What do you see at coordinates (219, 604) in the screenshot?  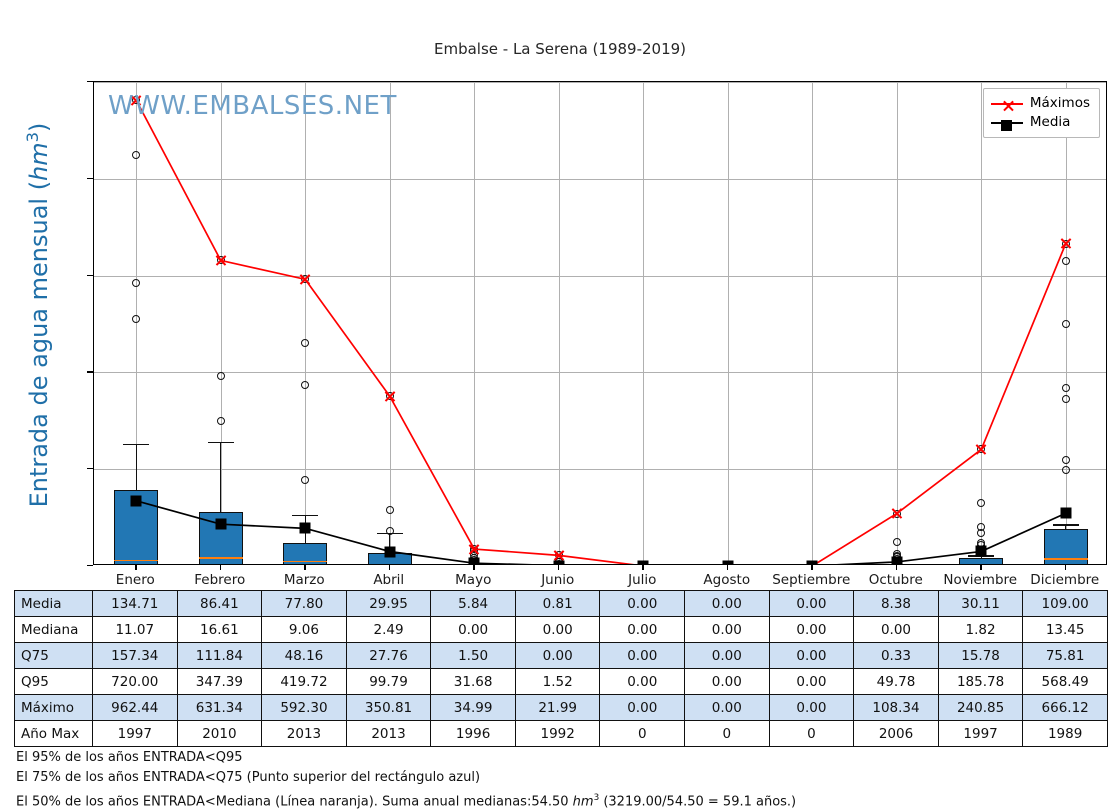 I see `table-cell-media-febrero: 86.41` at bounding box center [219, 604].